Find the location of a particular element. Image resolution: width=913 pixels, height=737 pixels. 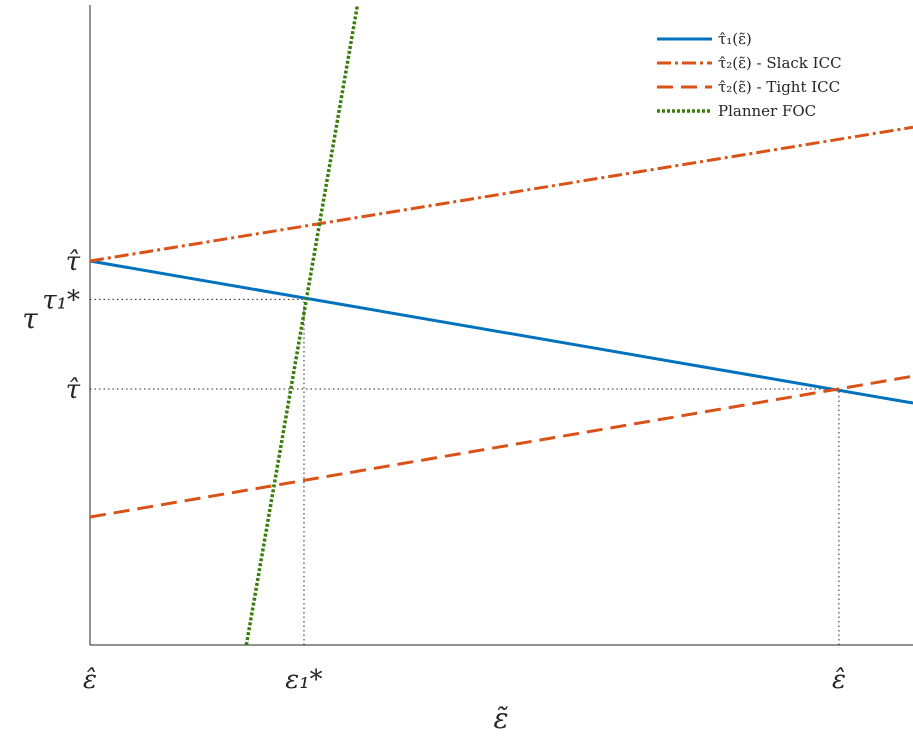

legend-label-1: τ̂₁(ε̃) is located at coordinates (735, 39).